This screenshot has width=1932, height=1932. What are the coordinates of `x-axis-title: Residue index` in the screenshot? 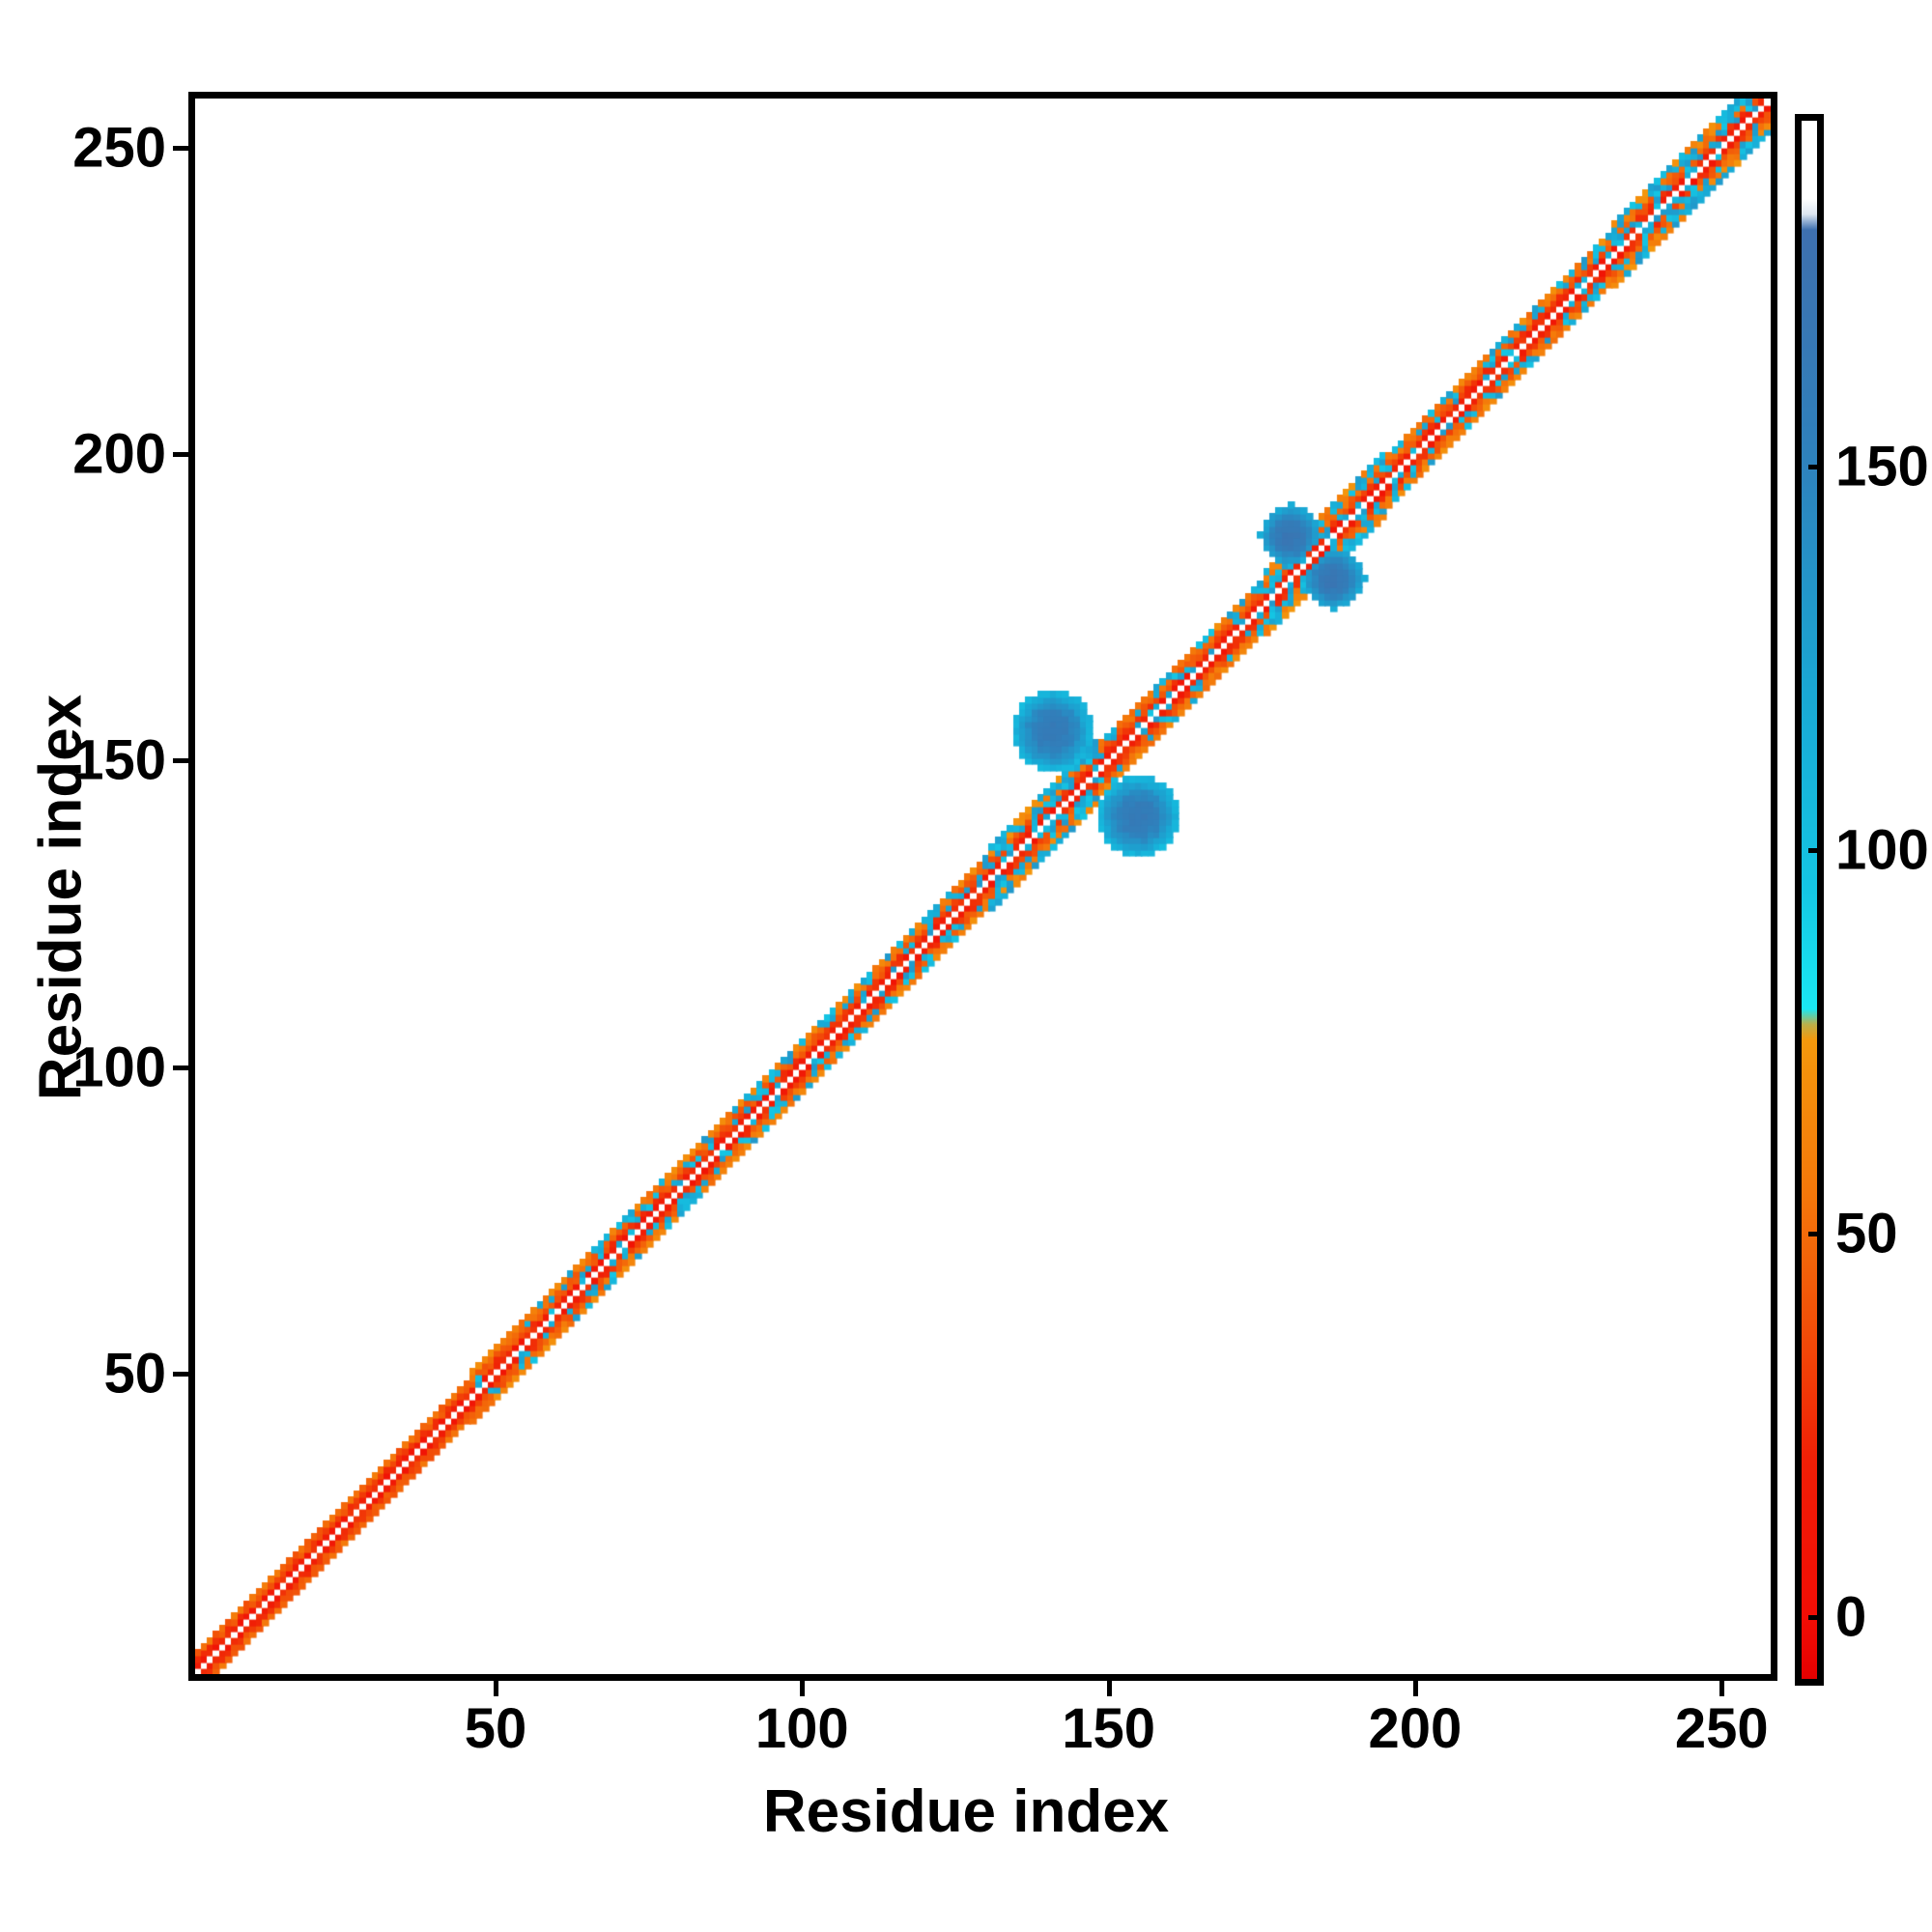 It's located at (966, 1811).